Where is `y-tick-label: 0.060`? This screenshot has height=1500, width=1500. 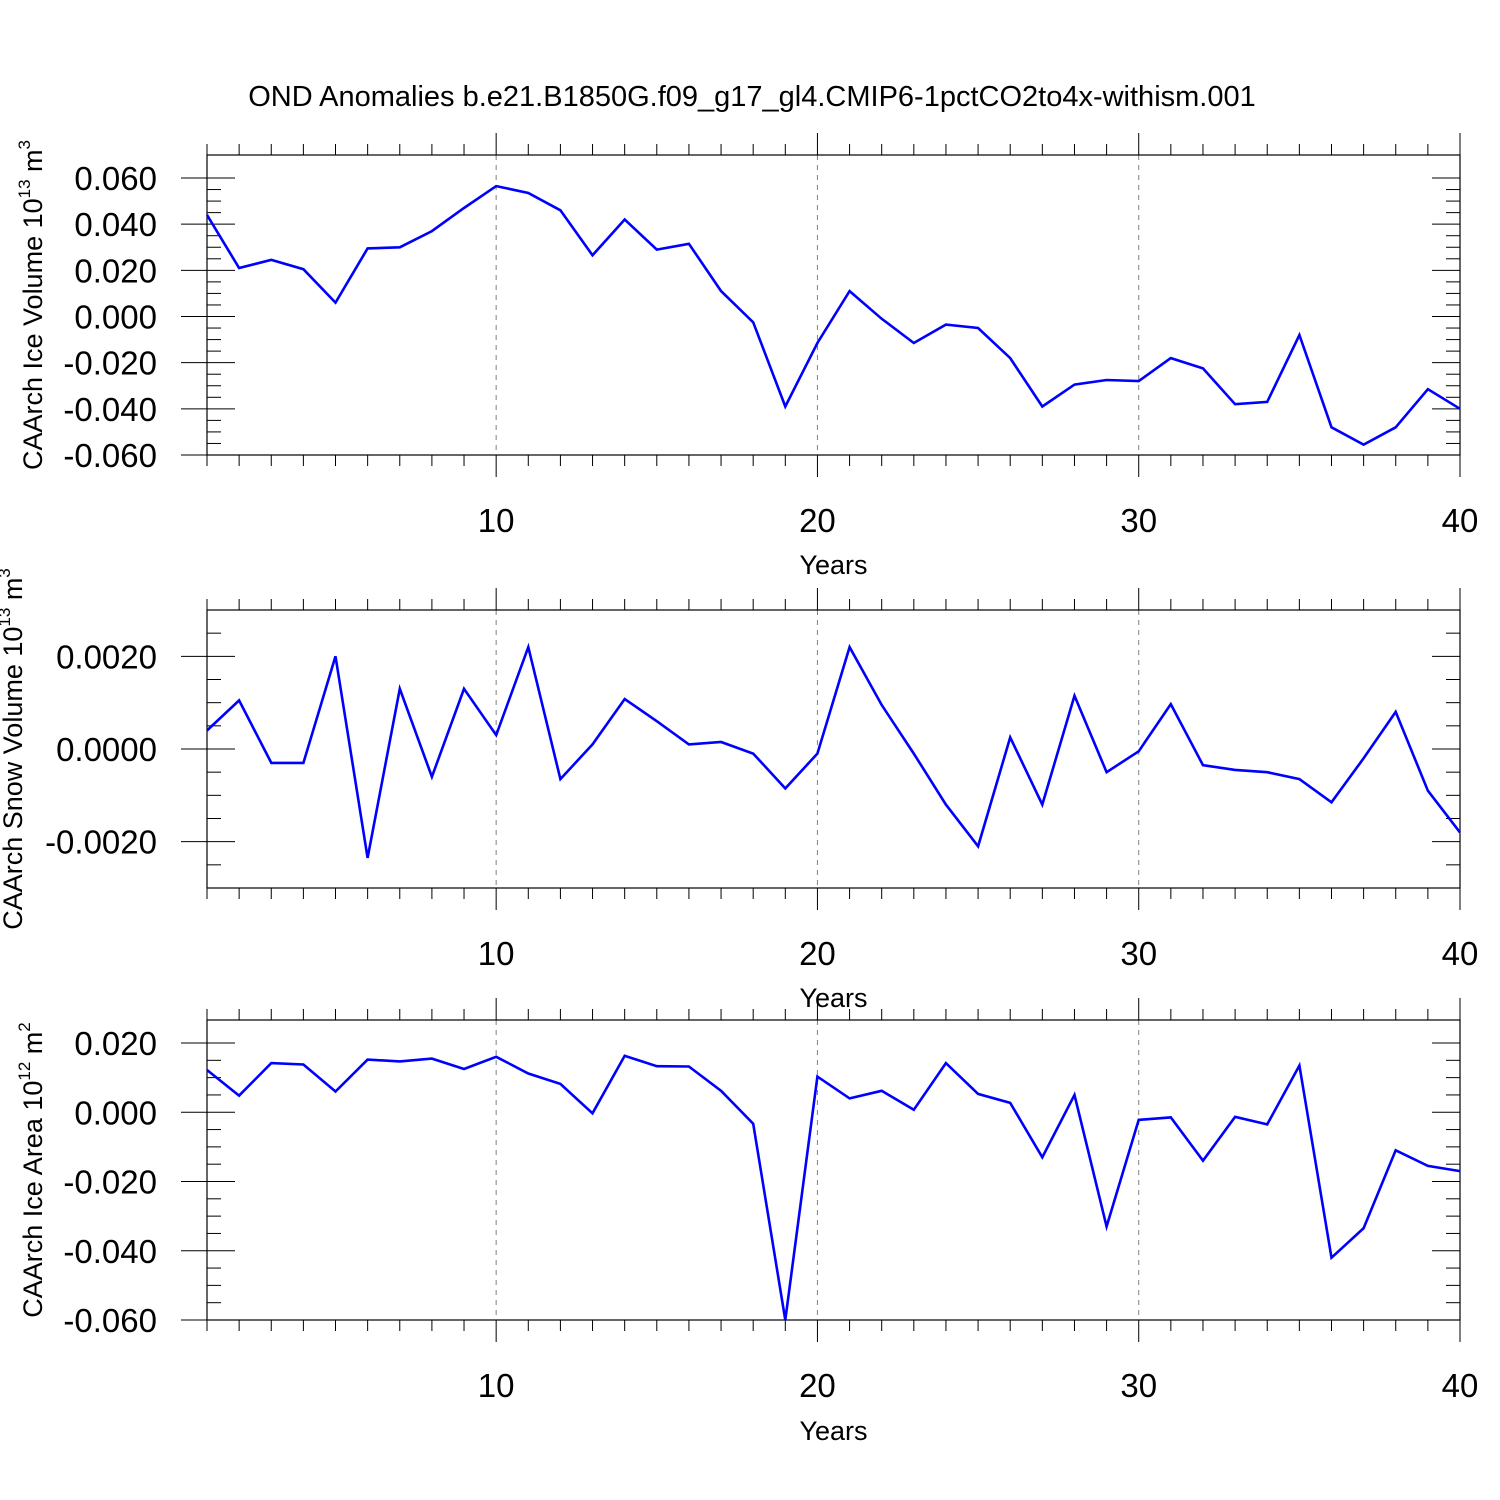 y-tick-label: 0.060 is located at coordinates (115, 178).